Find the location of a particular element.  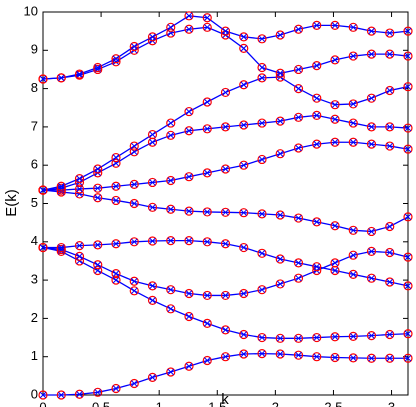

y-tick-label: 3 is located at coordinates (34, 279).